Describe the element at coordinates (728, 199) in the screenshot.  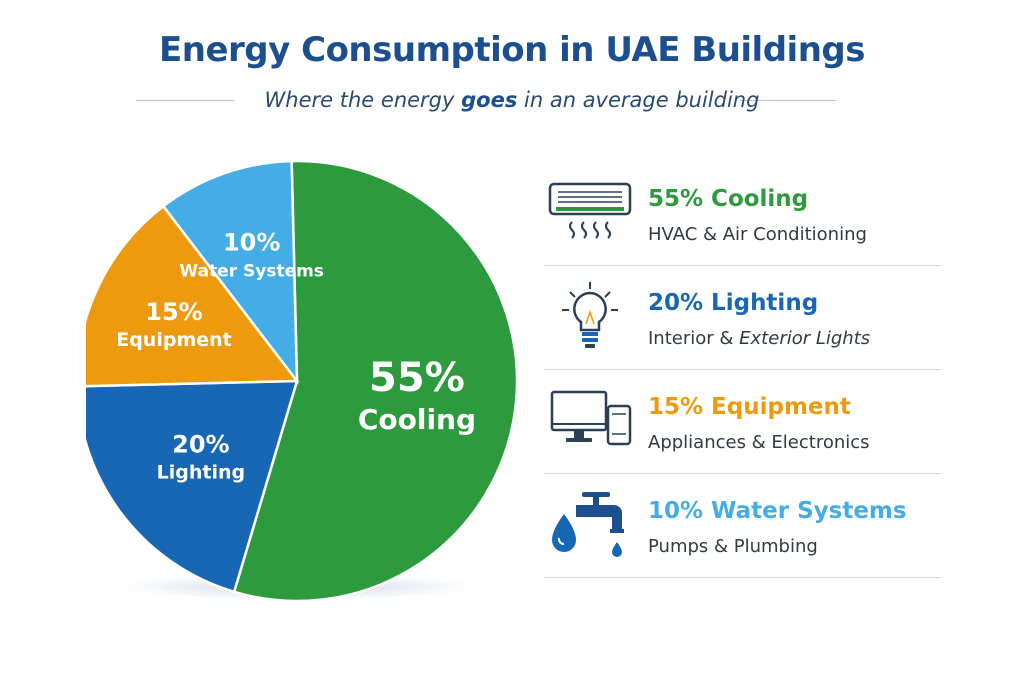
I see `legend-title-cooling: 55% Cooling` at that location.